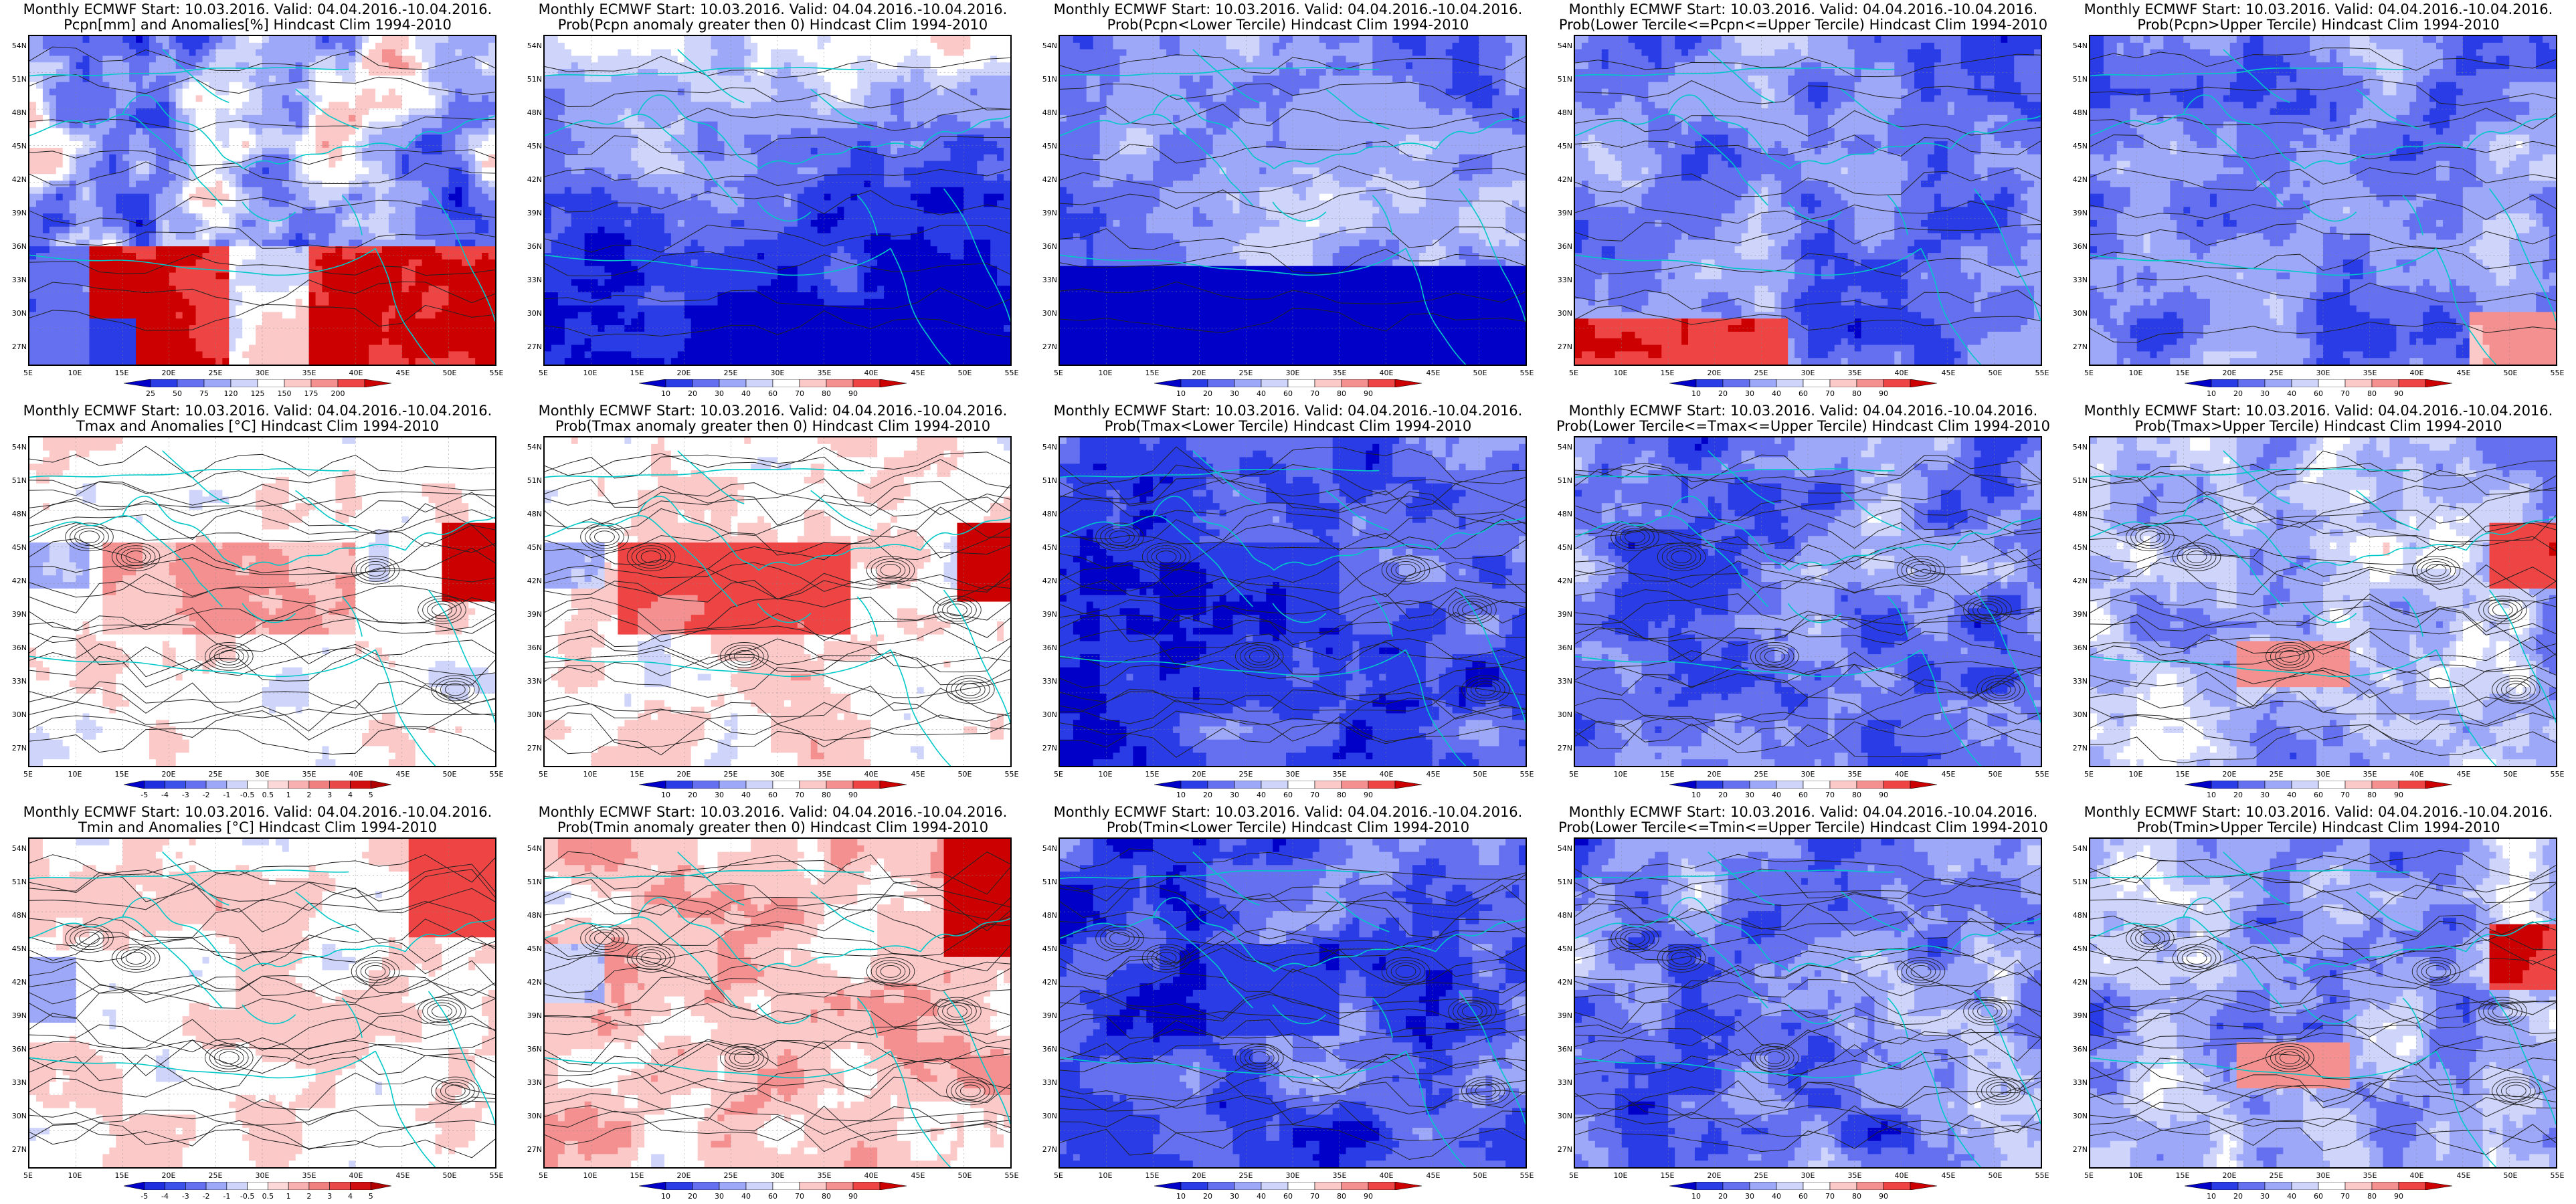  Describe the element at coordinates (75, 774) in the screenshot. I see `lon-label: 10E` at that location.